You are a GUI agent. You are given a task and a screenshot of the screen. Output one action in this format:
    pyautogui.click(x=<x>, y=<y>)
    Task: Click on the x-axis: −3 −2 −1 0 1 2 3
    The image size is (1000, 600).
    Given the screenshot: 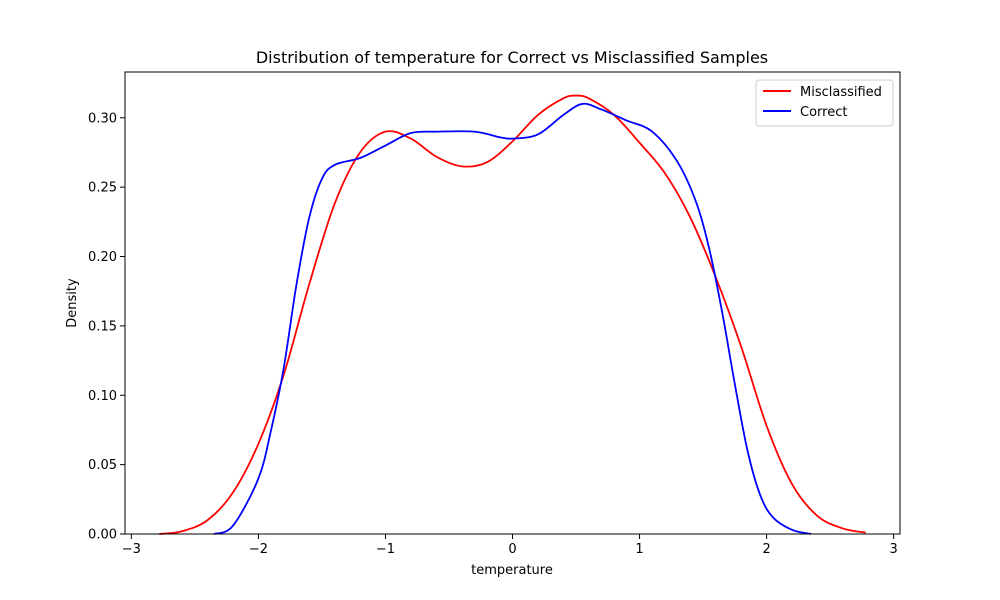 What is the action you would take?
    pyautogui.click(x=510, y=545)
    